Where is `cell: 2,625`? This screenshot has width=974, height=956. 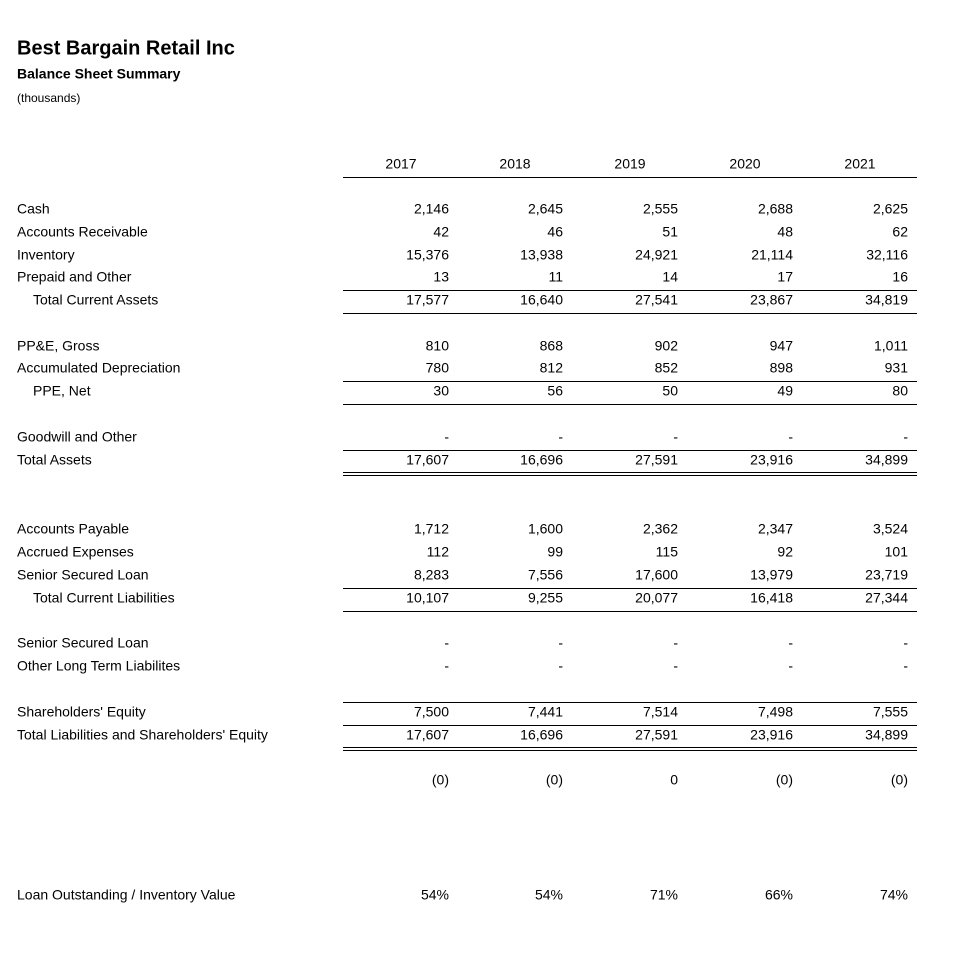
cell: 2,625 is located at coordinates (890, 209).